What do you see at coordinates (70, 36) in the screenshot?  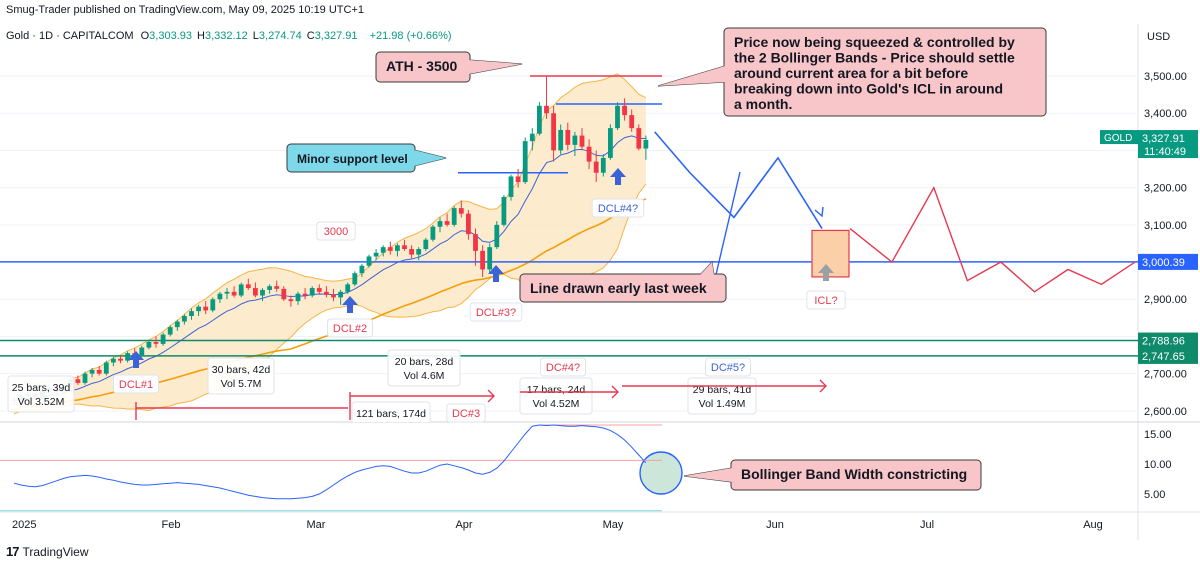 I see `symbol-title: Gold · 1D · CAPITALCOM` at bounding box center [70, 36].